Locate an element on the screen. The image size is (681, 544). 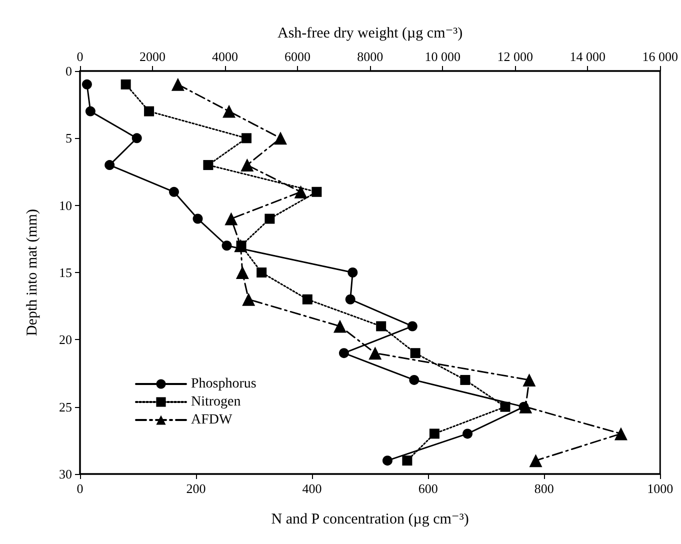
y-tick-label: 20 is located at coordinates (65, 340).